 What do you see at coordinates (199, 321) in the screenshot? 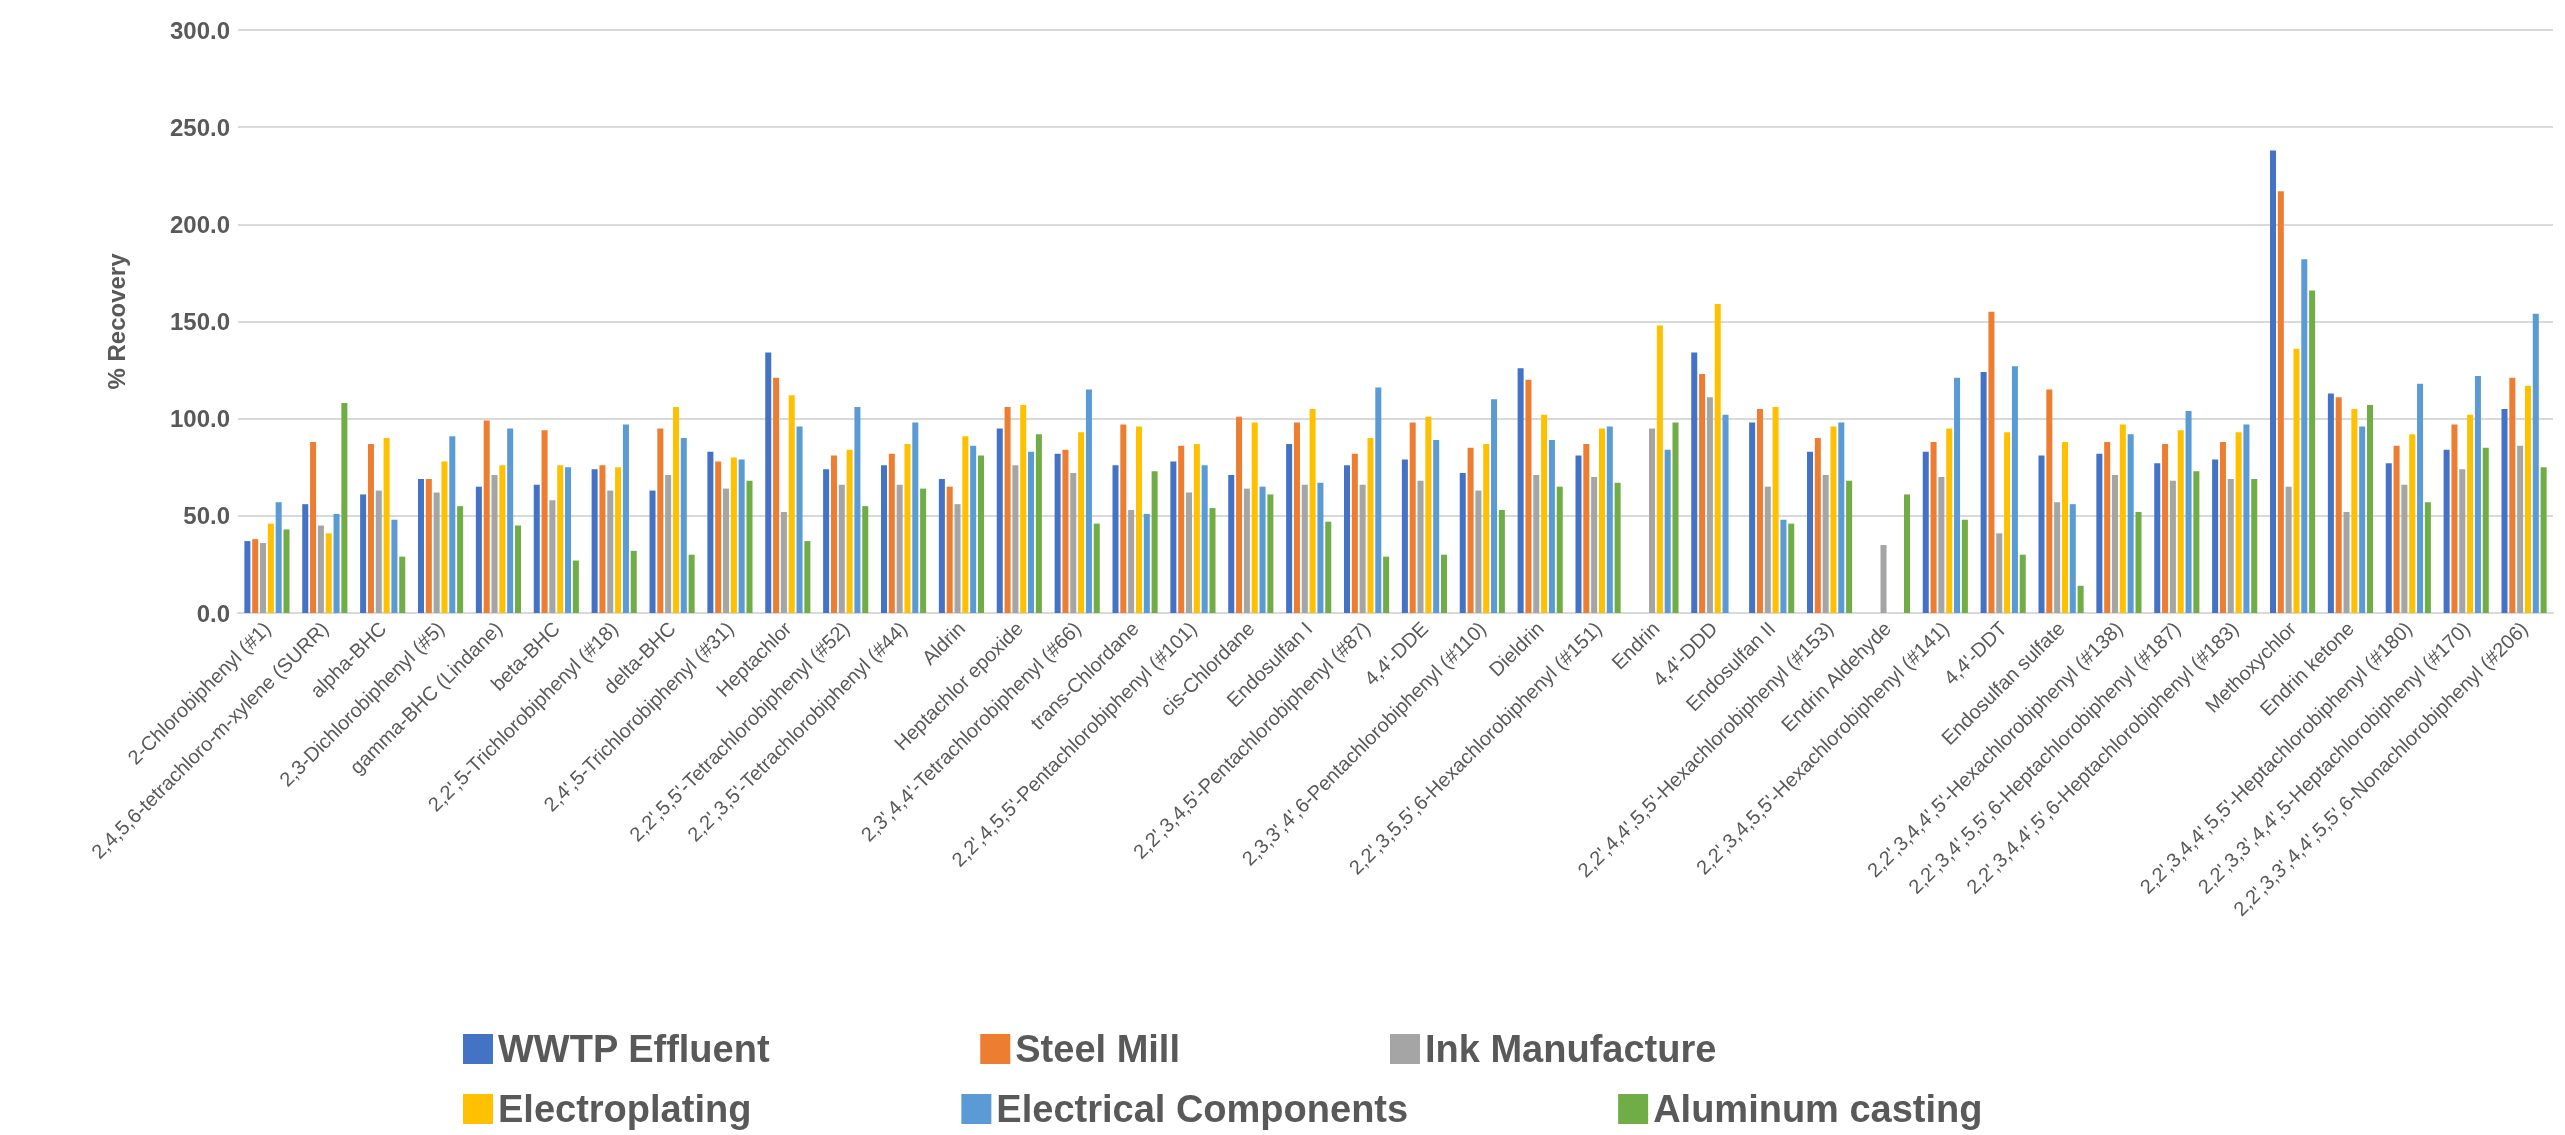
I see `y-tick-label: 150.0` at bounding box center [199, 321].